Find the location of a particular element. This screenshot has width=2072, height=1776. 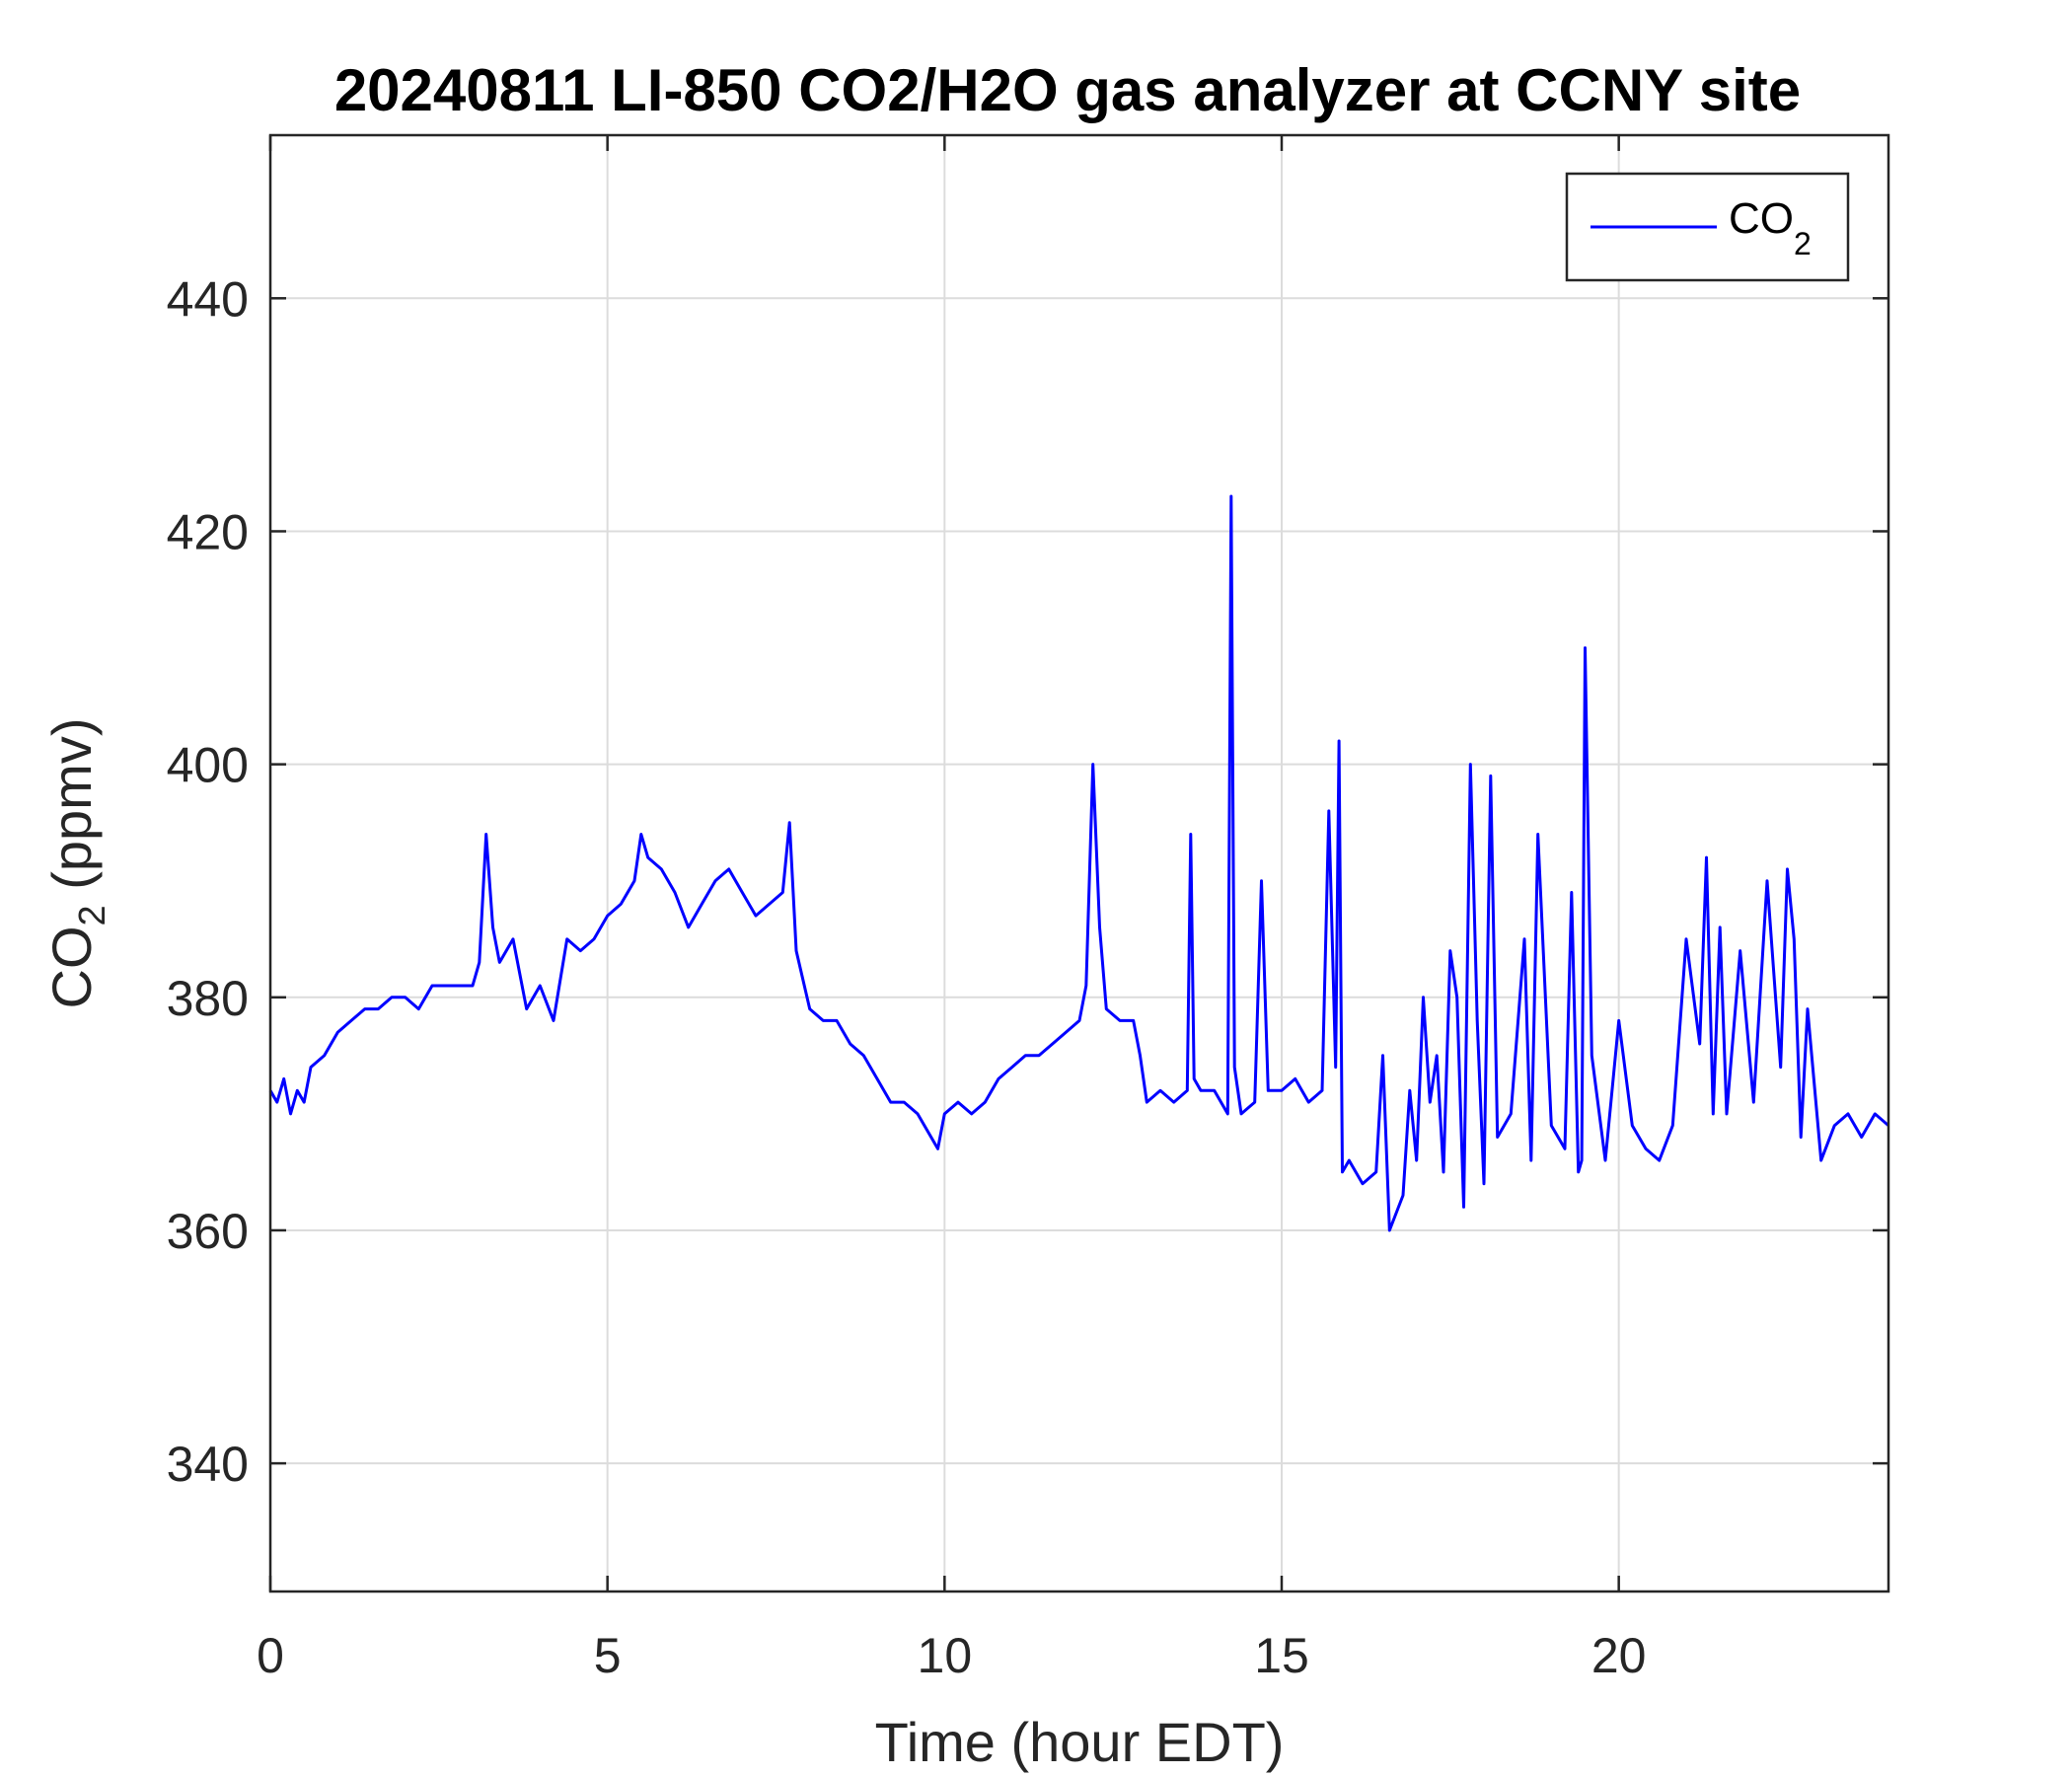

y-tick-label: 380 is located at coordinates (208, 999).